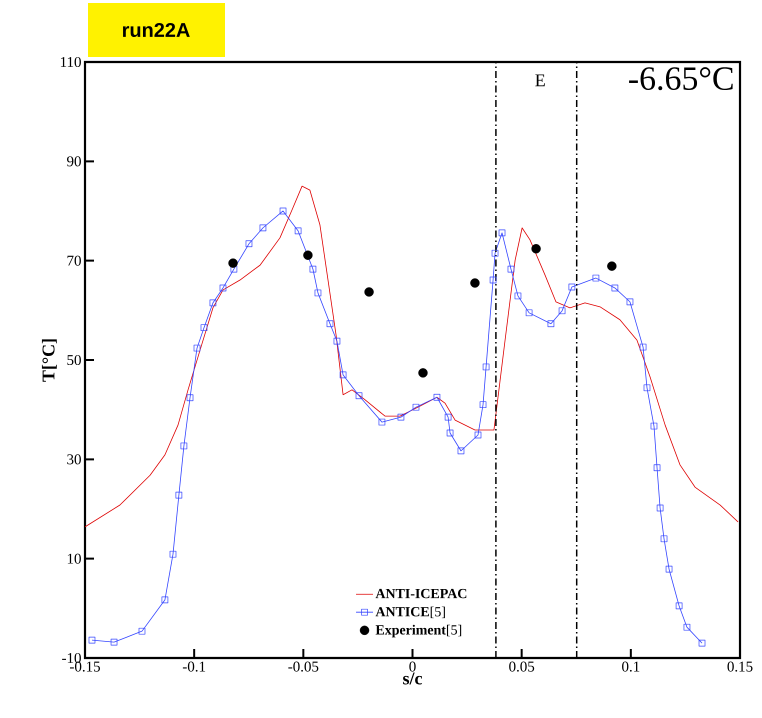 This screenshot has height=718, width=762. What do you see at coordinates (421, 593) in the screenshot?
I see `legend-label: ANTI-ICEPAC` at bounding box center [421, 593].